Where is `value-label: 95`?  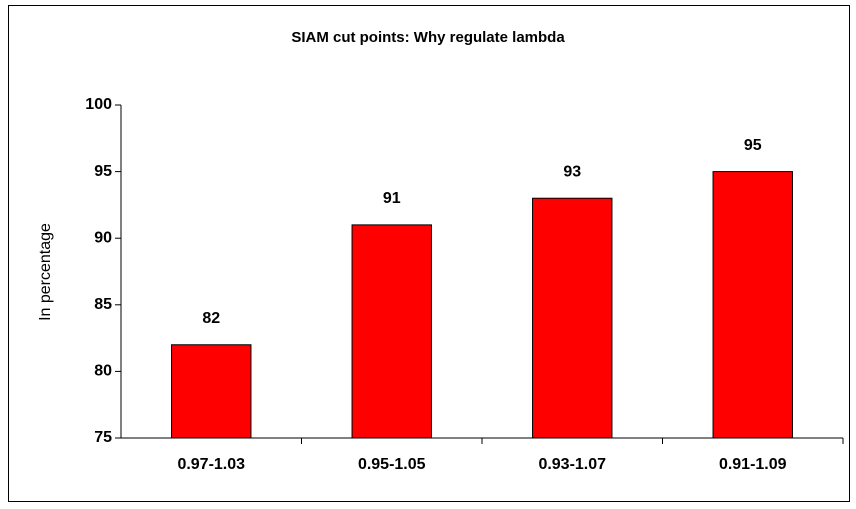 value-label: 95 is located at coordinates (753, 145).